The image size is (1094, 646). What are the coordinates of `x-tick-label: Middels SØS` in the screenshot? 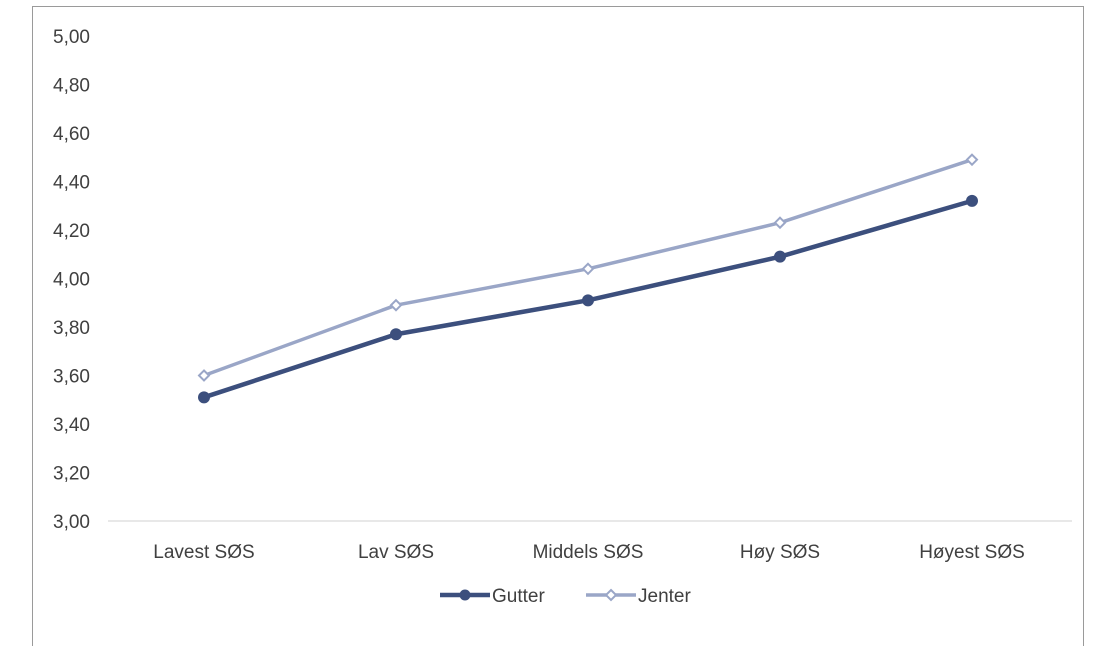 It's located at (588, 552).